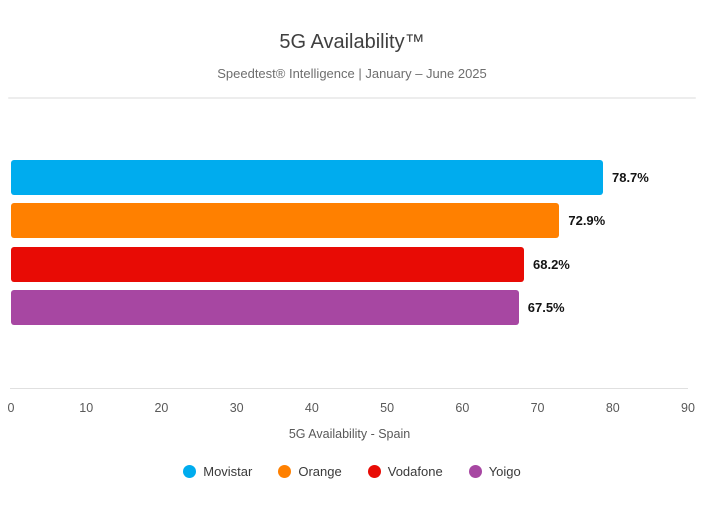  What do you see at coordinates (311, 408) in the screenshot?
I see `x-tick-label: 40` at bounding box center [311, 408].